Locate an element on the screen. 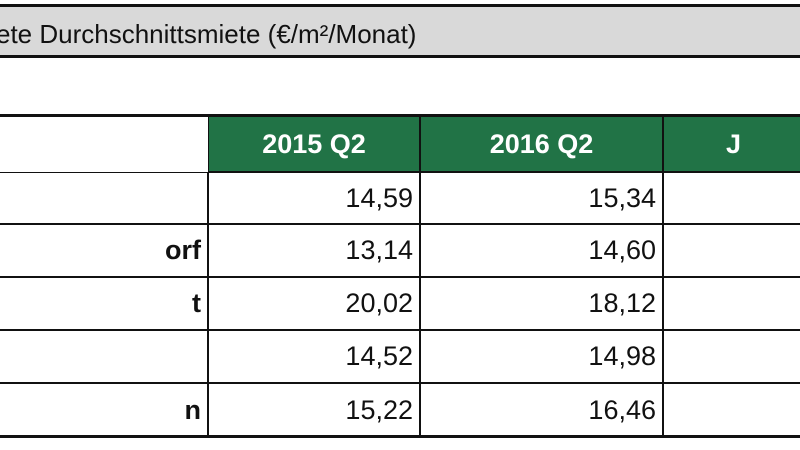 This screenshot has height=450, width=800. row-label: n is located at coordinates (104, 410).